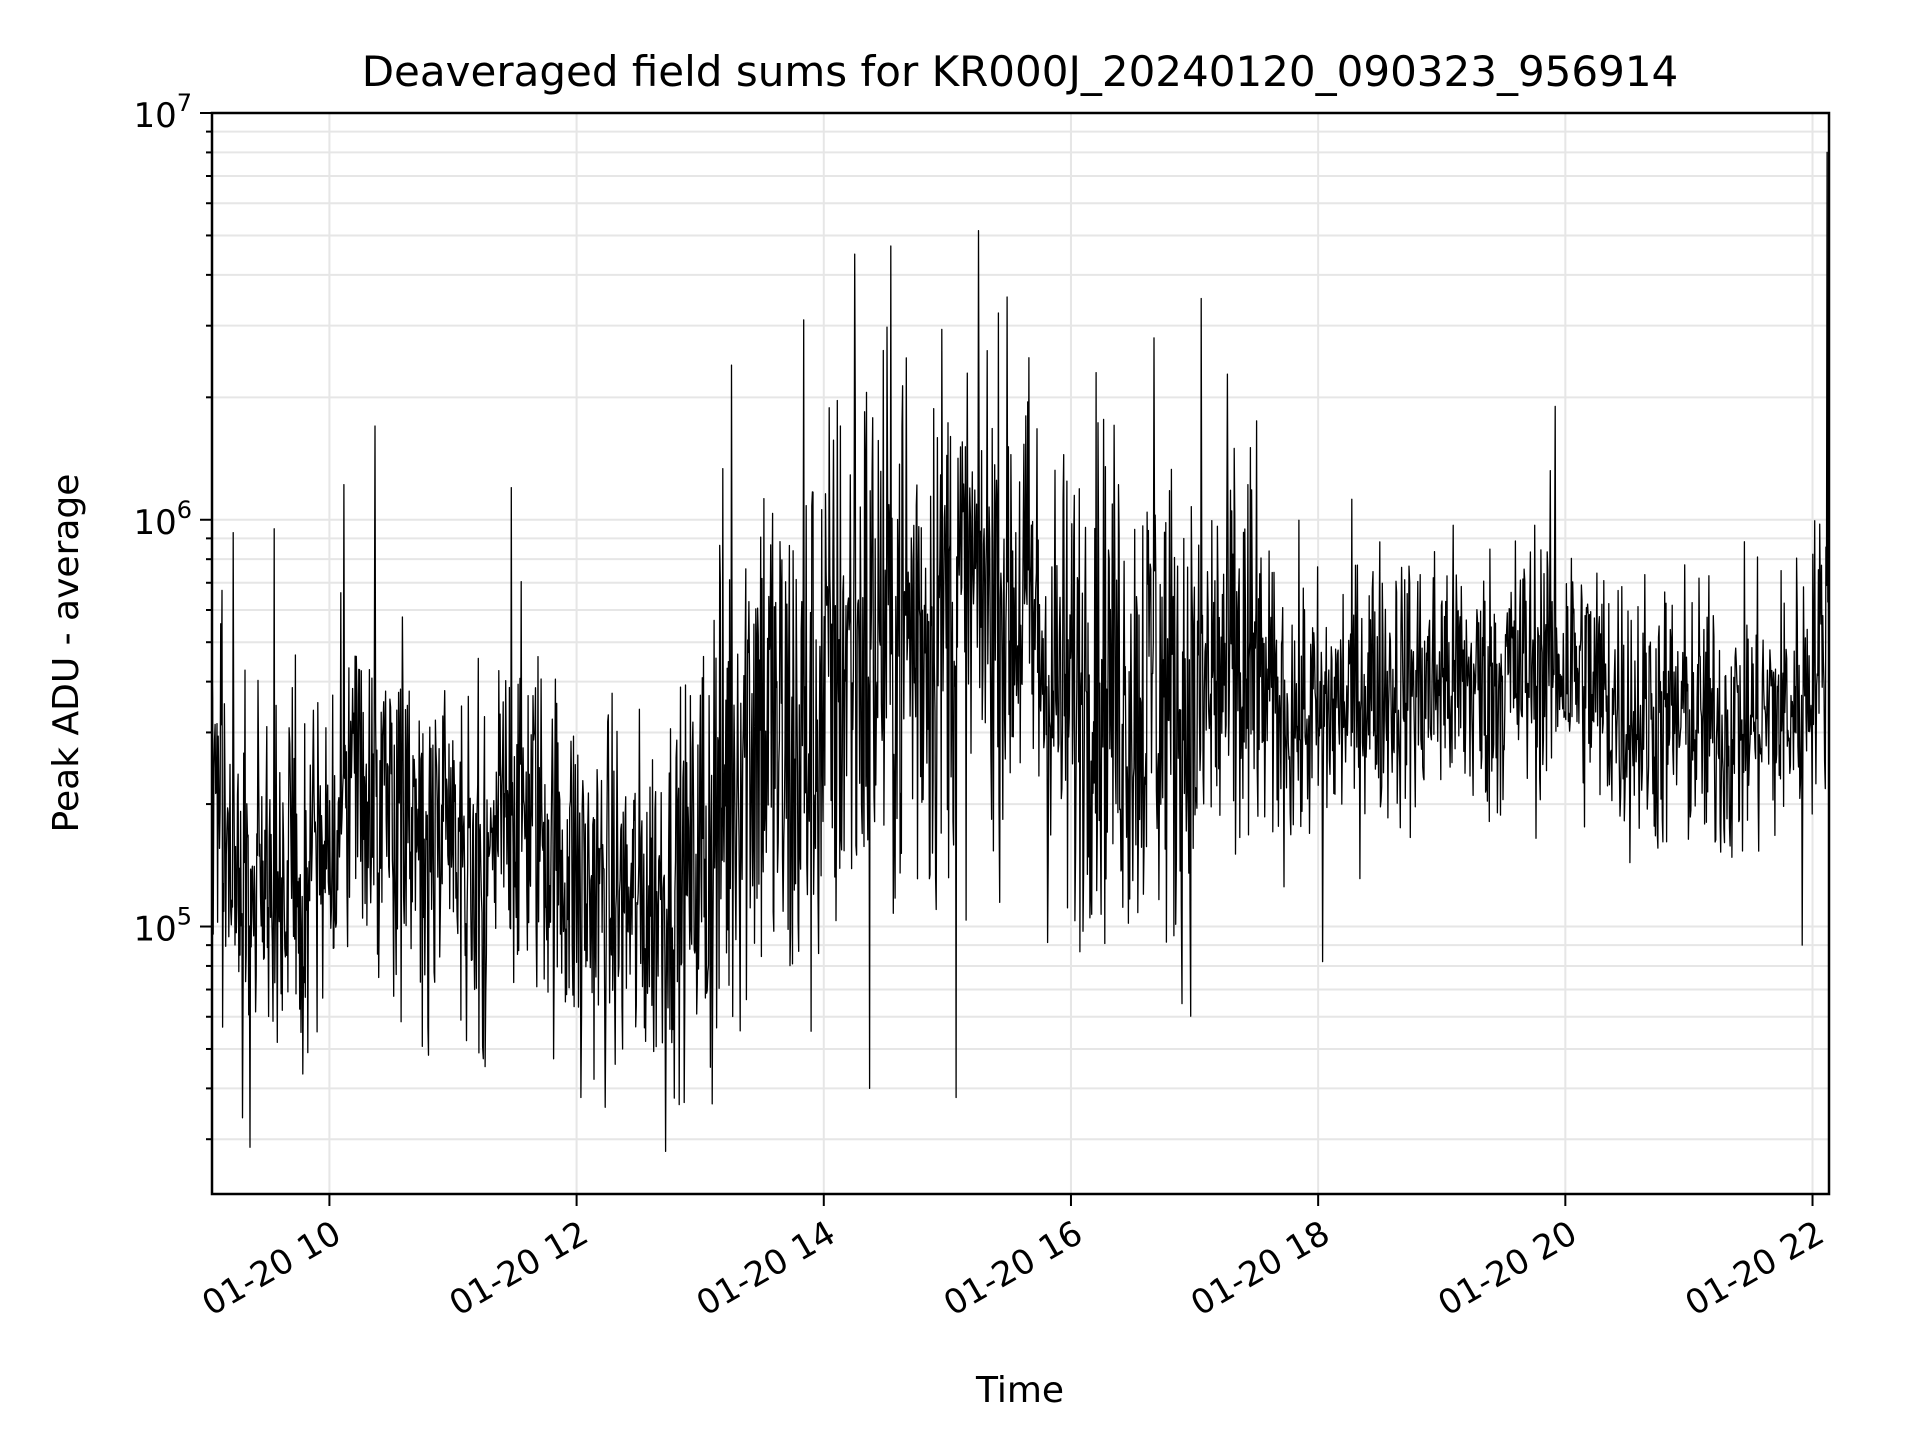  Describe the element at coordinates (272, 1268) in the screenshot. I see `x-tick-label: 01-20 10` at that location.